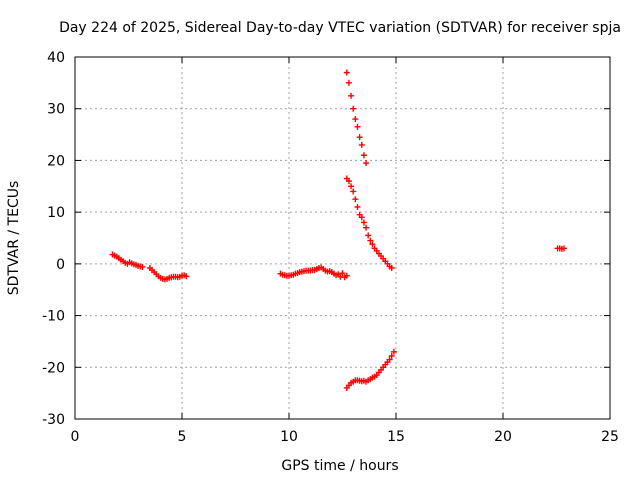 Image resolution: width=640 pixels, height=480 pixels. What do you see at coordinates (53, 420) in the screenshot?
I see `y-tick-label: -30` at bounding box center [53, 420].